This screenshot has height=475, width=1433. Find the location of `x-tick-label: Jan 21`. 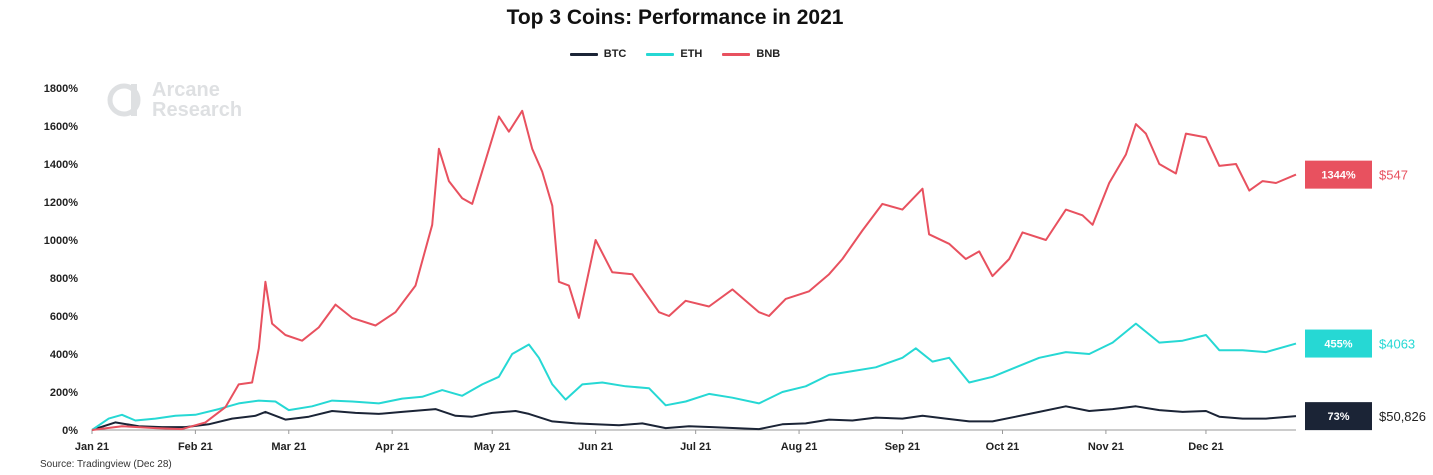

x-tick-label: Jan 21 is located at coordinates (92, 447).